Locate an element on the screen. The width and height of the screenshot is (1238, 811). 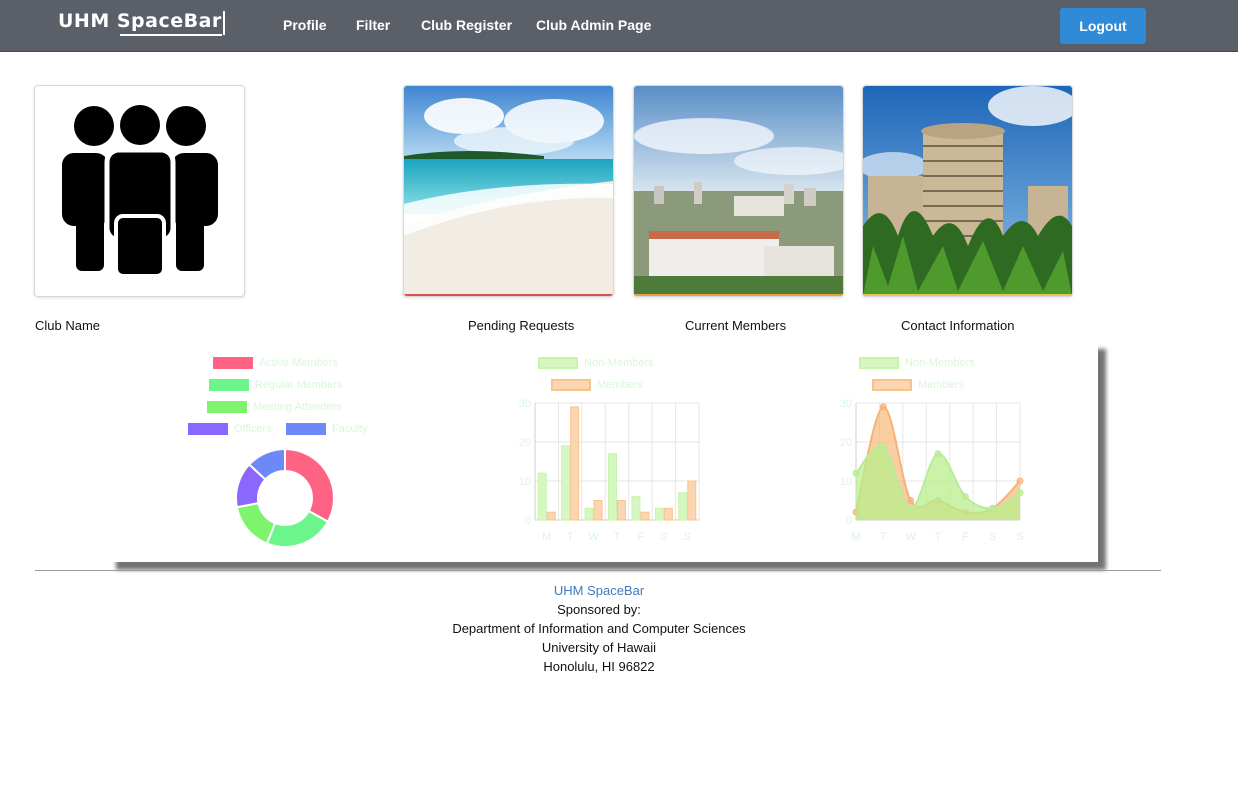
contact-information-card is located at coordinates (967, 191).